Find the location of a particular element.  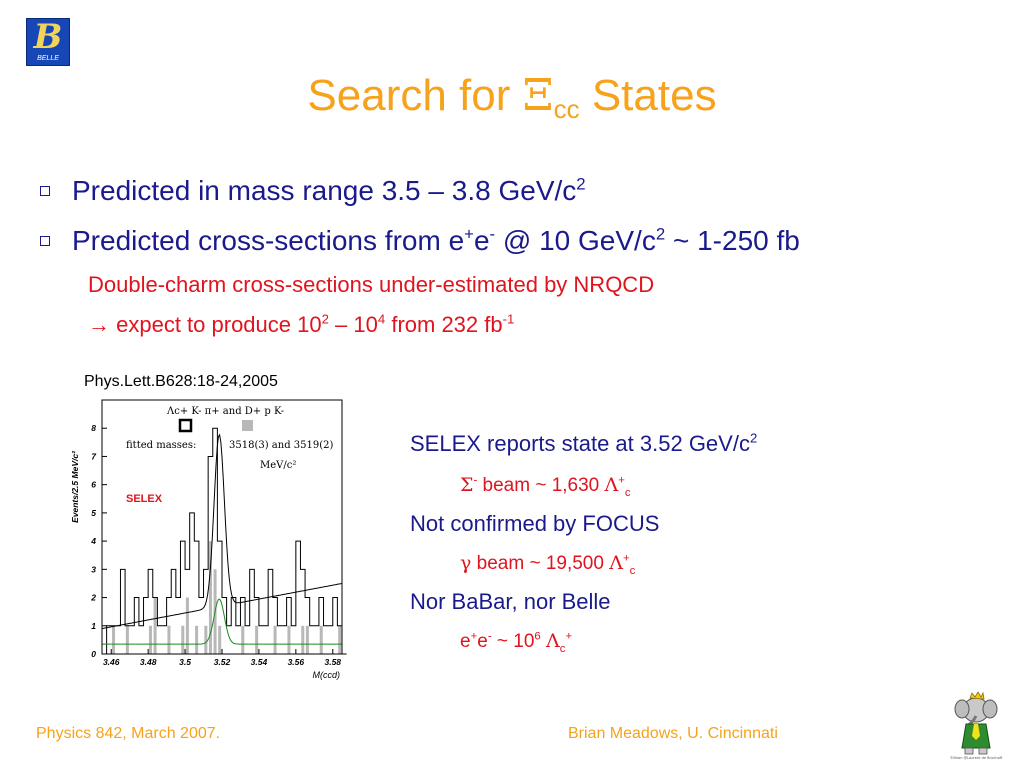

y-tick-label: 1 is located at coordinates (93, 626).